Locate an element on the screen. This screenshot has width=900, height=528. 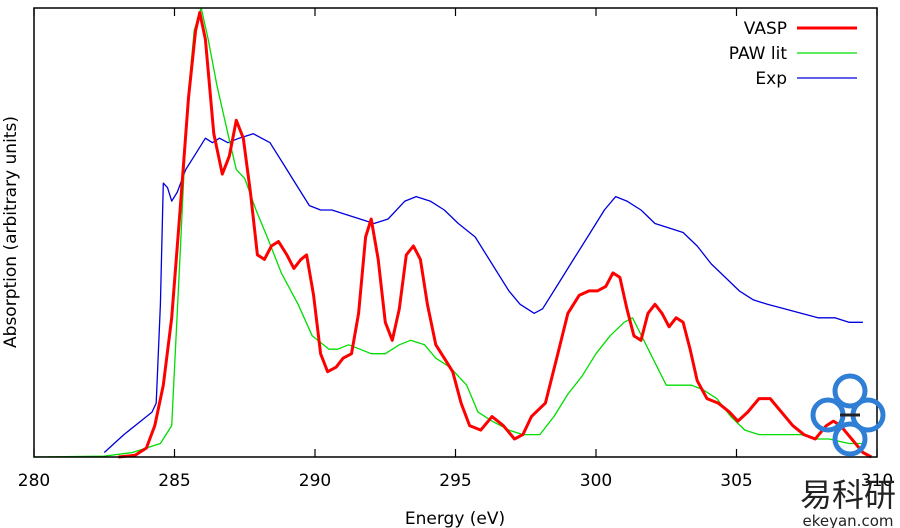
x-tick-label: 285 is located at coordinates (174, 481).